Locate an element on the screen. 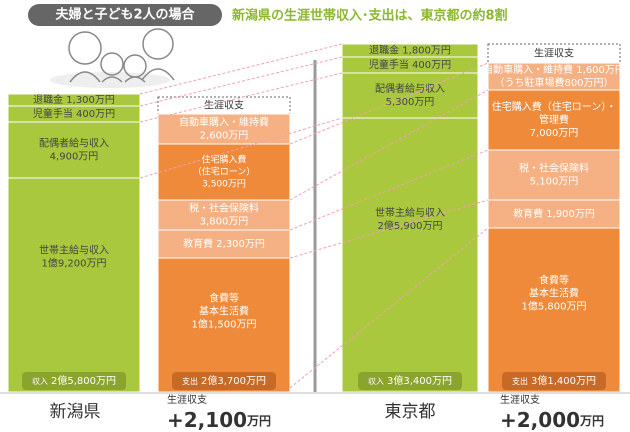 The height and width of the screenshot is (432, 630). region-name: 新潟県 is located at coordinates (75, 412).